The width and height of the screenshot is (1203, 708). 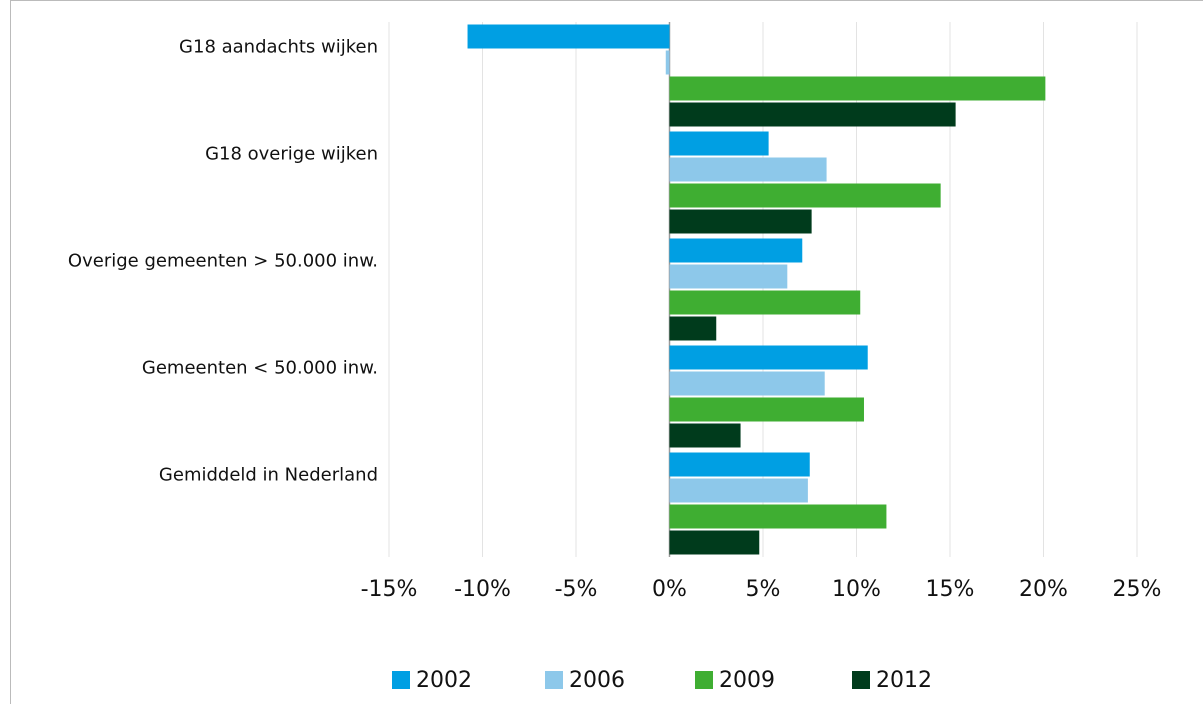 What do you see at coordinates (278, 47) in the screenshot?
I see `y-tick-label: G18 aandachts wijken` at bounding box center [278, 47].